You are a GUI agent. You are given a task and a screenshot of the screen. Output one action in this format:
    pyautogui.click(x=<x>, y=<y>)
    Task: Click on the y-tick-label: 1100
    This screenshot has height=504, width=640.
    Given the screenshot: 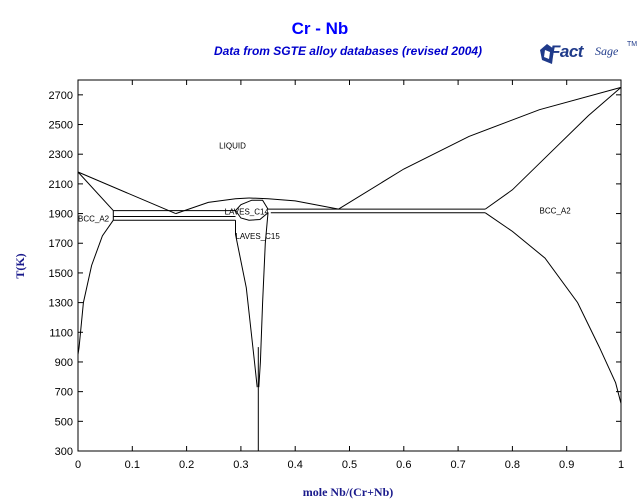 What is the action you would take?
    pyautogui.click(x=61, y=333)
    